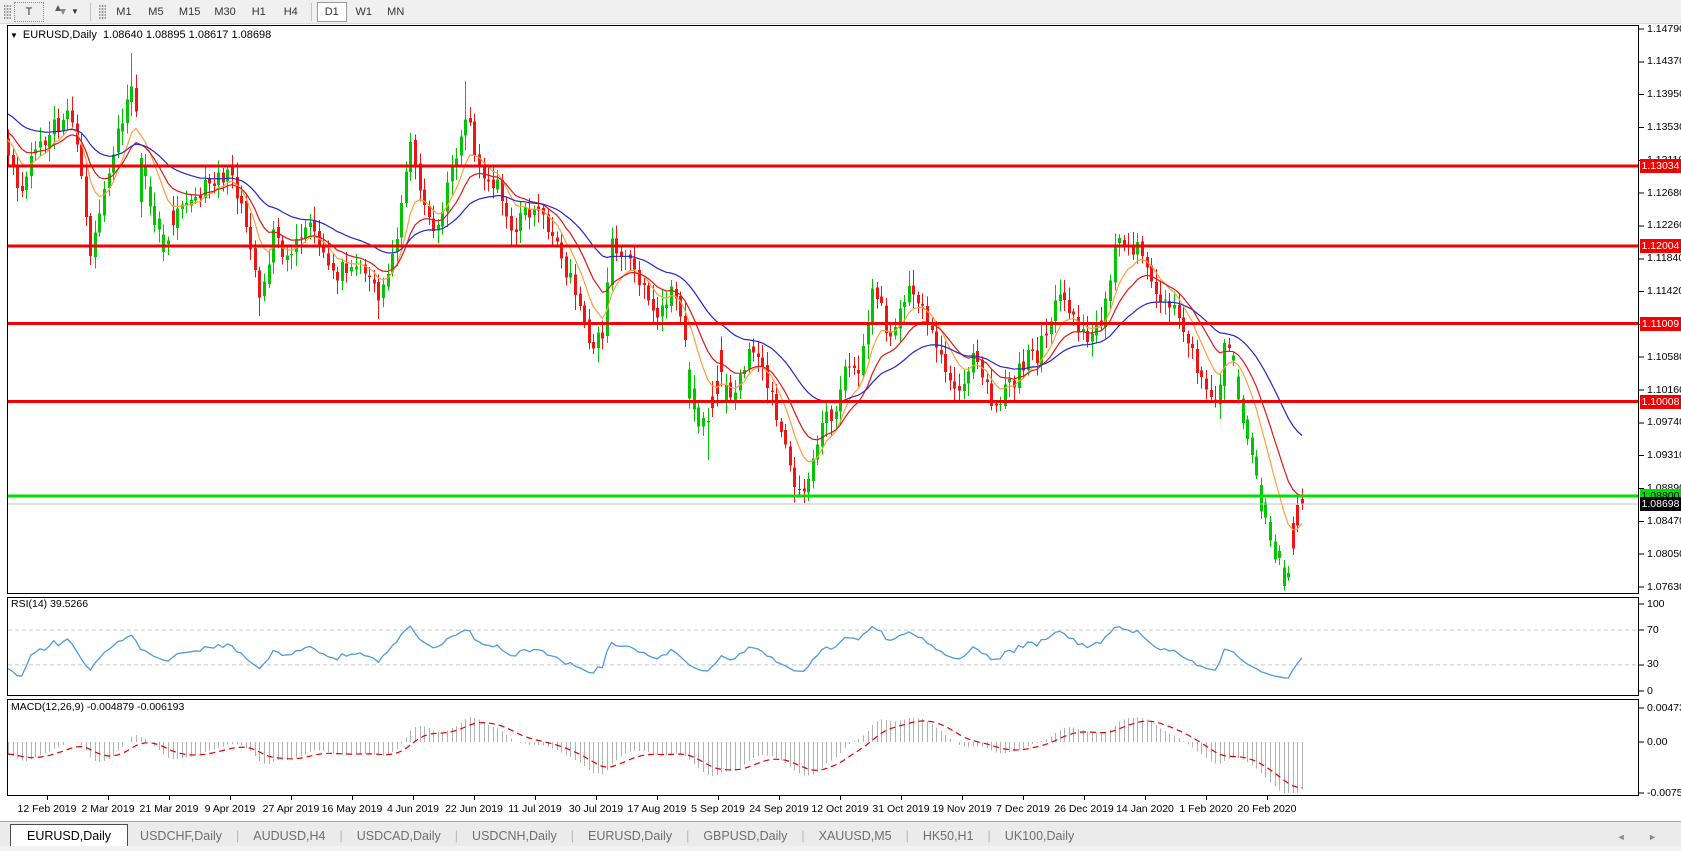  I want to click on rsi-tick-label: 30, so click(1653, 664).